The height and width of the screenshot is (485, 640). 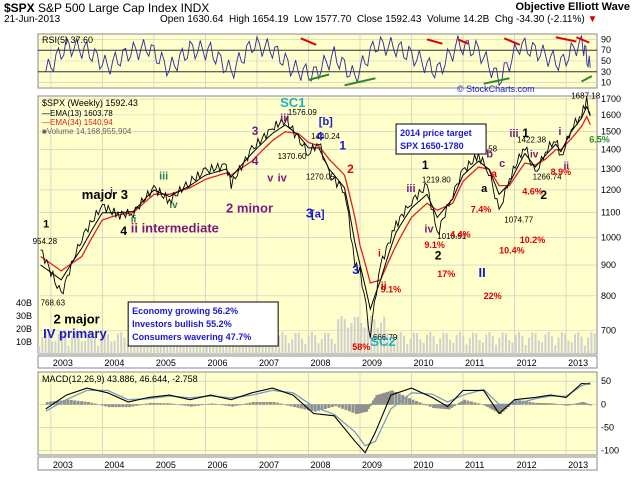 I want to click on price-tick-label: 1200, so click(x=611, y=190).